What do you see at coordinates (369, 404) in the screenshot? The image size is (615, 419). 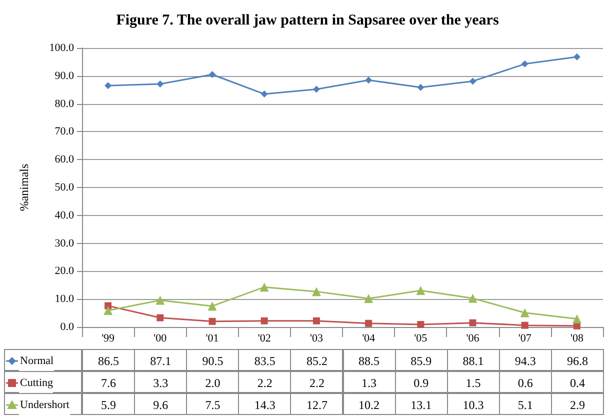 I see `data-label: 10.2` at bounding box center [369, 404].